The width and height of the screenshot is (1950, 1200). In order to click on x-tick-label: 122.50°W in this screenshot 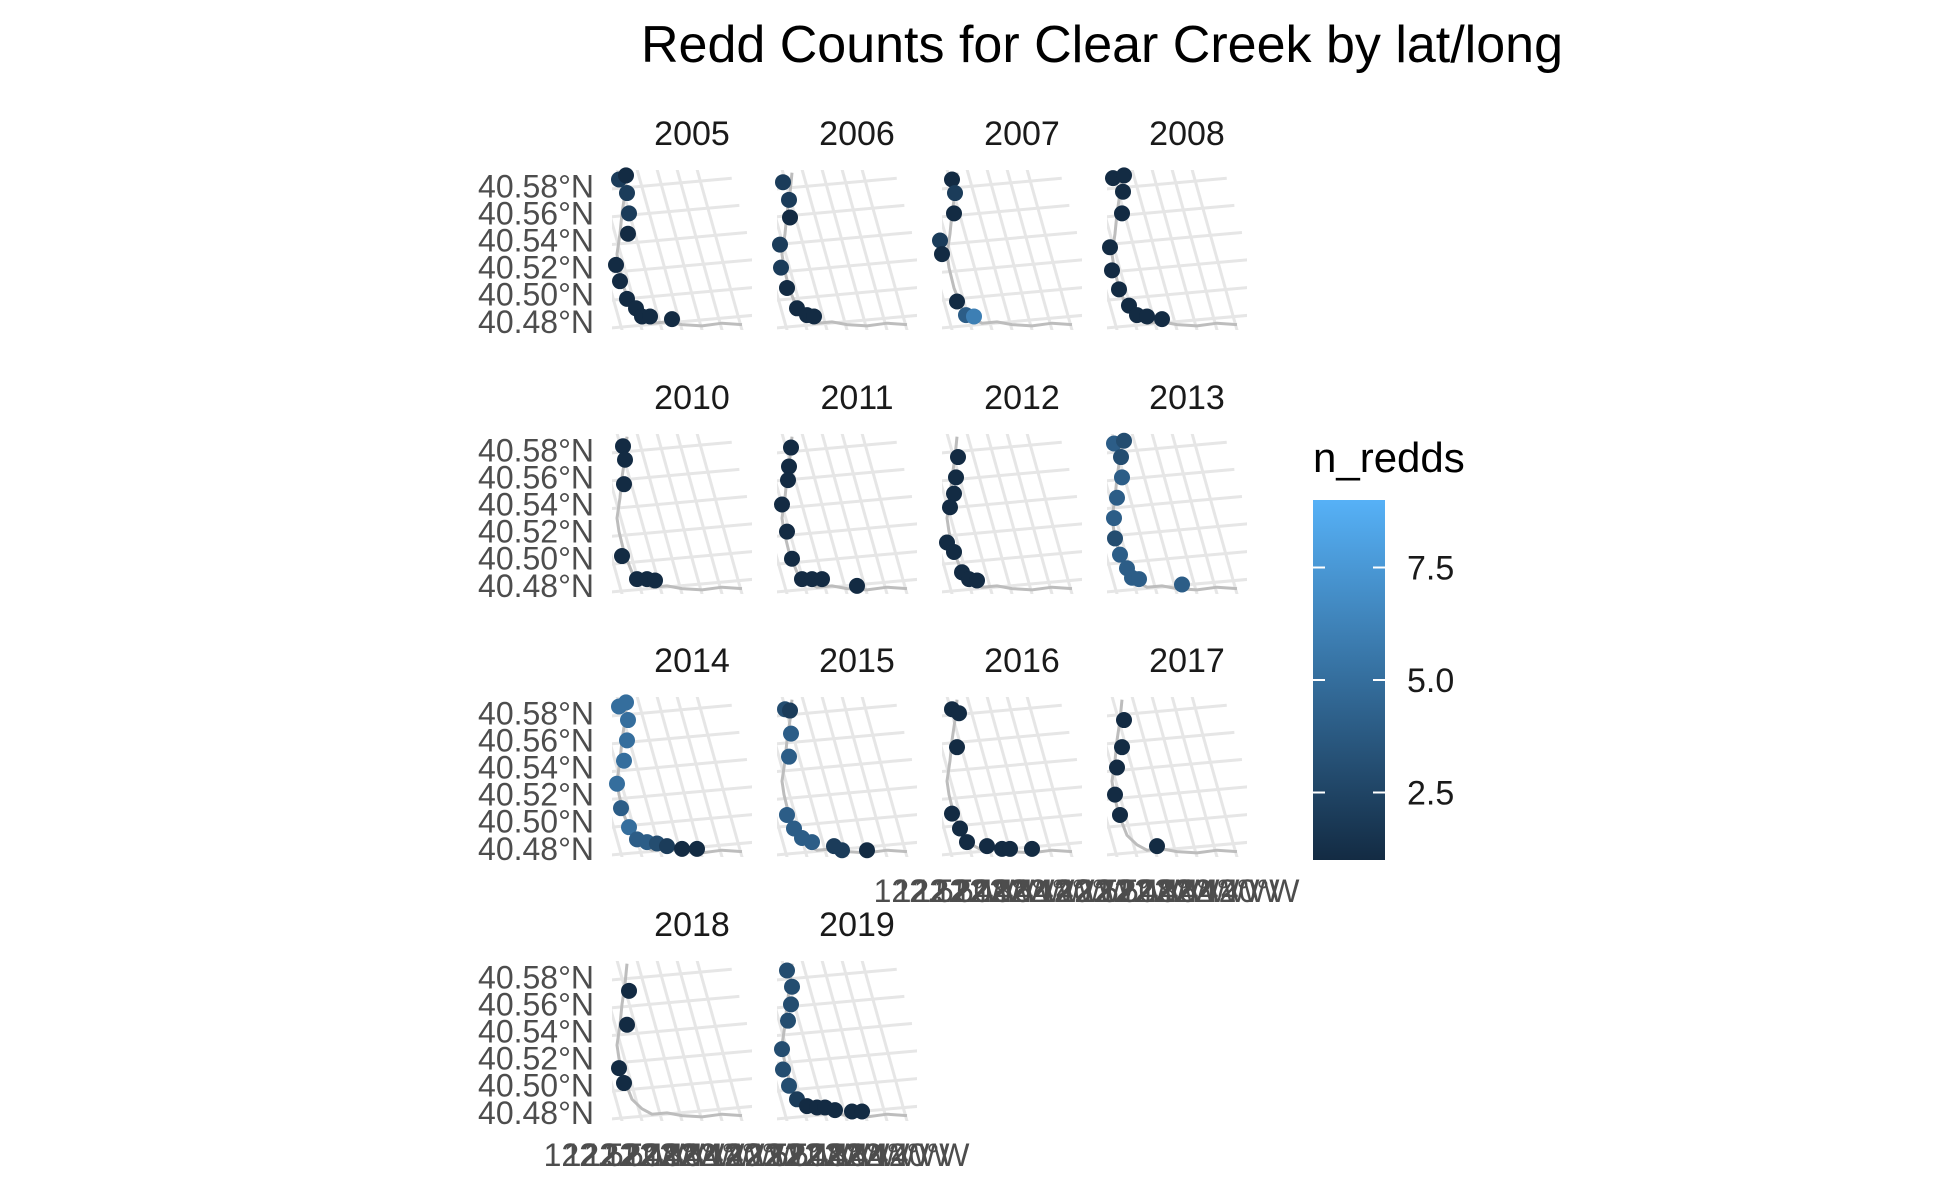, I will do `click(965, 891)`.